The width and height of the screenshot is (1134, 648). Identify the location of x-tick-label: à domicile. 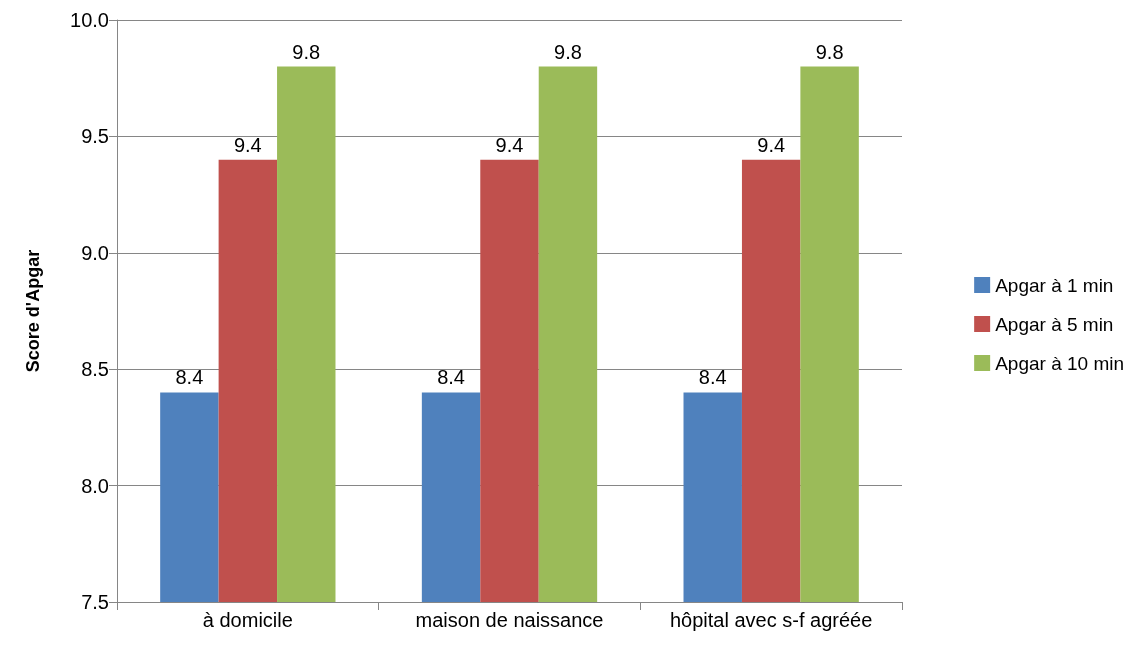
(247, 620).